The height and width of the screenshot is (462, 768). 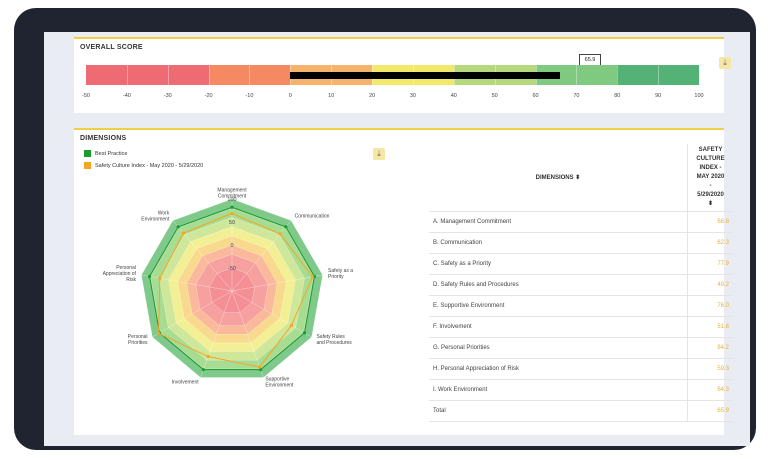 I want to click on table-row: G. Personal Priorities 84.2, so click(x=581, y=348).